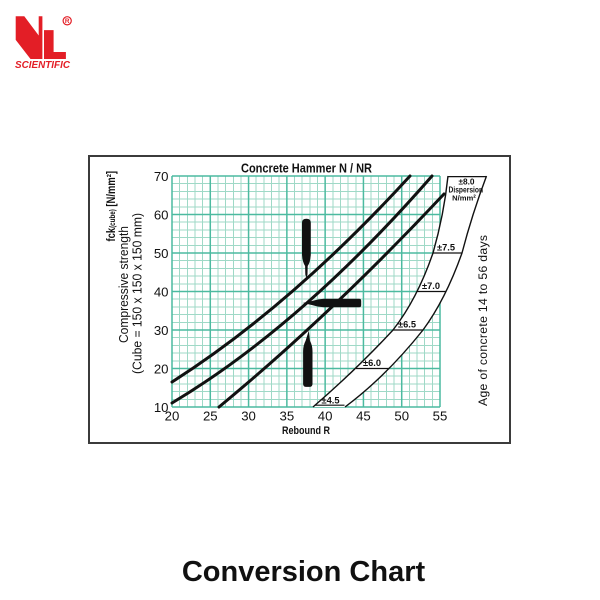  Describe the element at coordinates (287, 415) in the screenshot. I see `svg-text: 35` at that location.